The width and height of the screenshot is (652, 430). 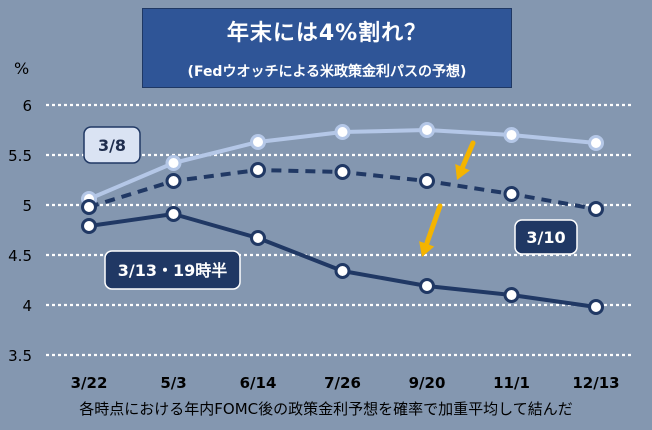 What do you see at coordinates (327, 72) in the screenshot?
I see `chart-subtitle: (Fedウオッチによる米政策金利パスの予想)` at bounding box center [327, 72].